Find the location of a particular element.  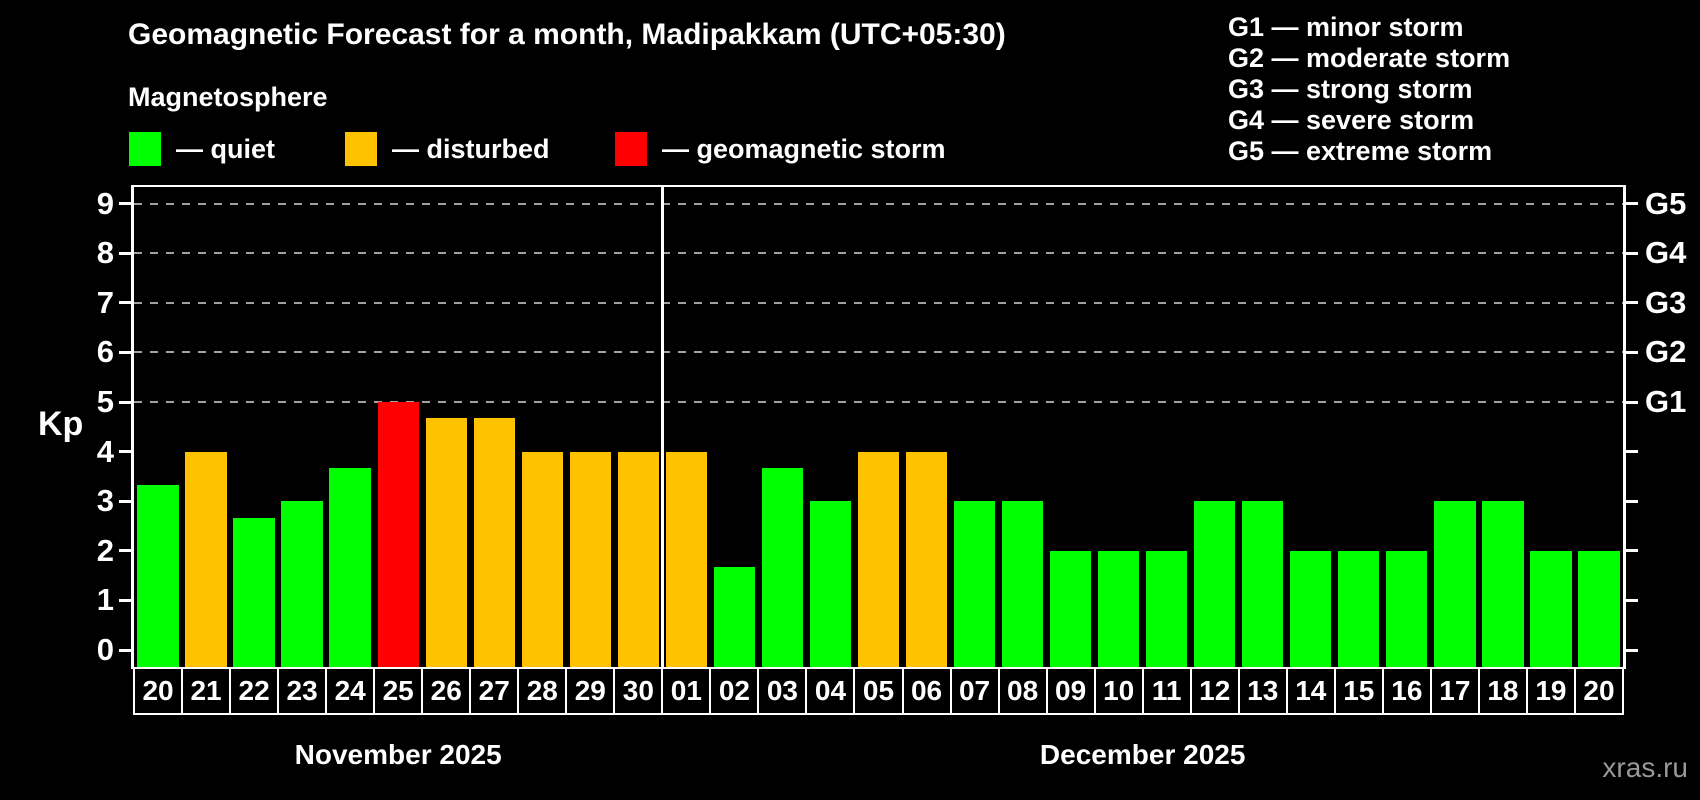

y-tick-label-5: 5 is located at coordinates (105, 401).